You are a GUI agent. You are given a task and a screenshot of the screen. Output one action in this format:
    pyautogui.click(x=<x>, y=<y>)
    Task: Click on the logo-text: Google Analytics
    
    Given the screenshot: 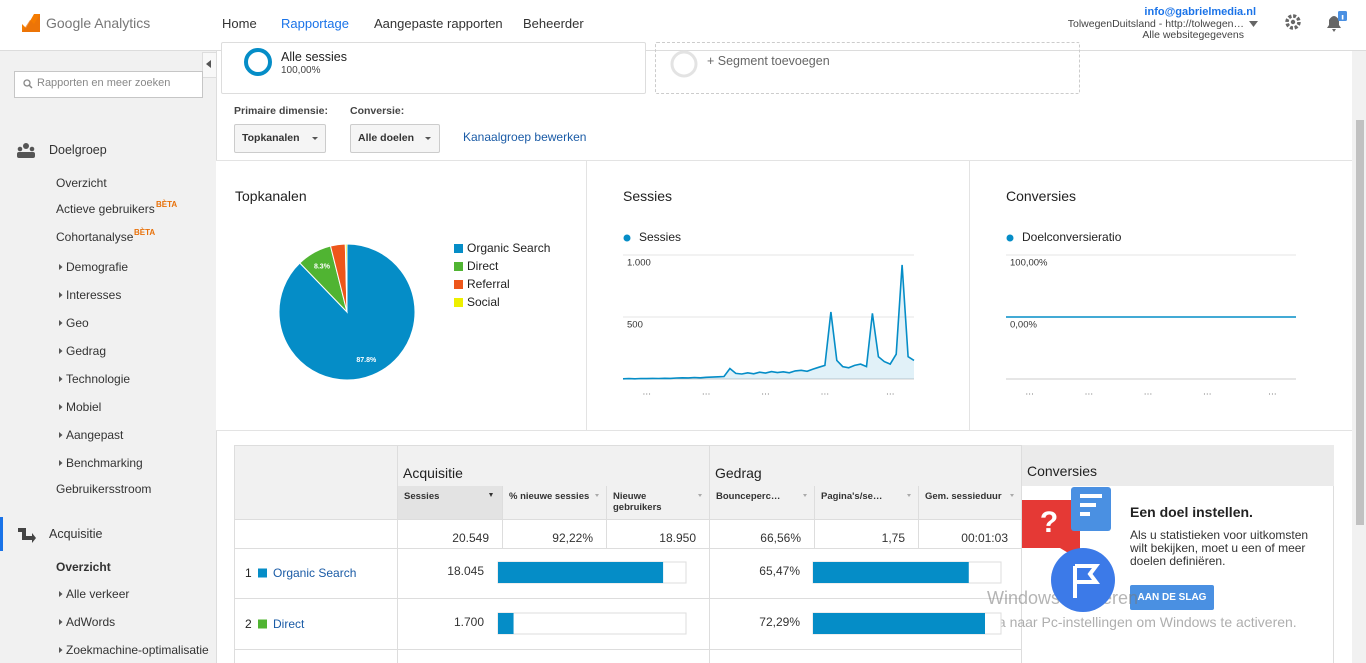 What is the action you would take?
    pyautogui.click(x=98, y=22)
    